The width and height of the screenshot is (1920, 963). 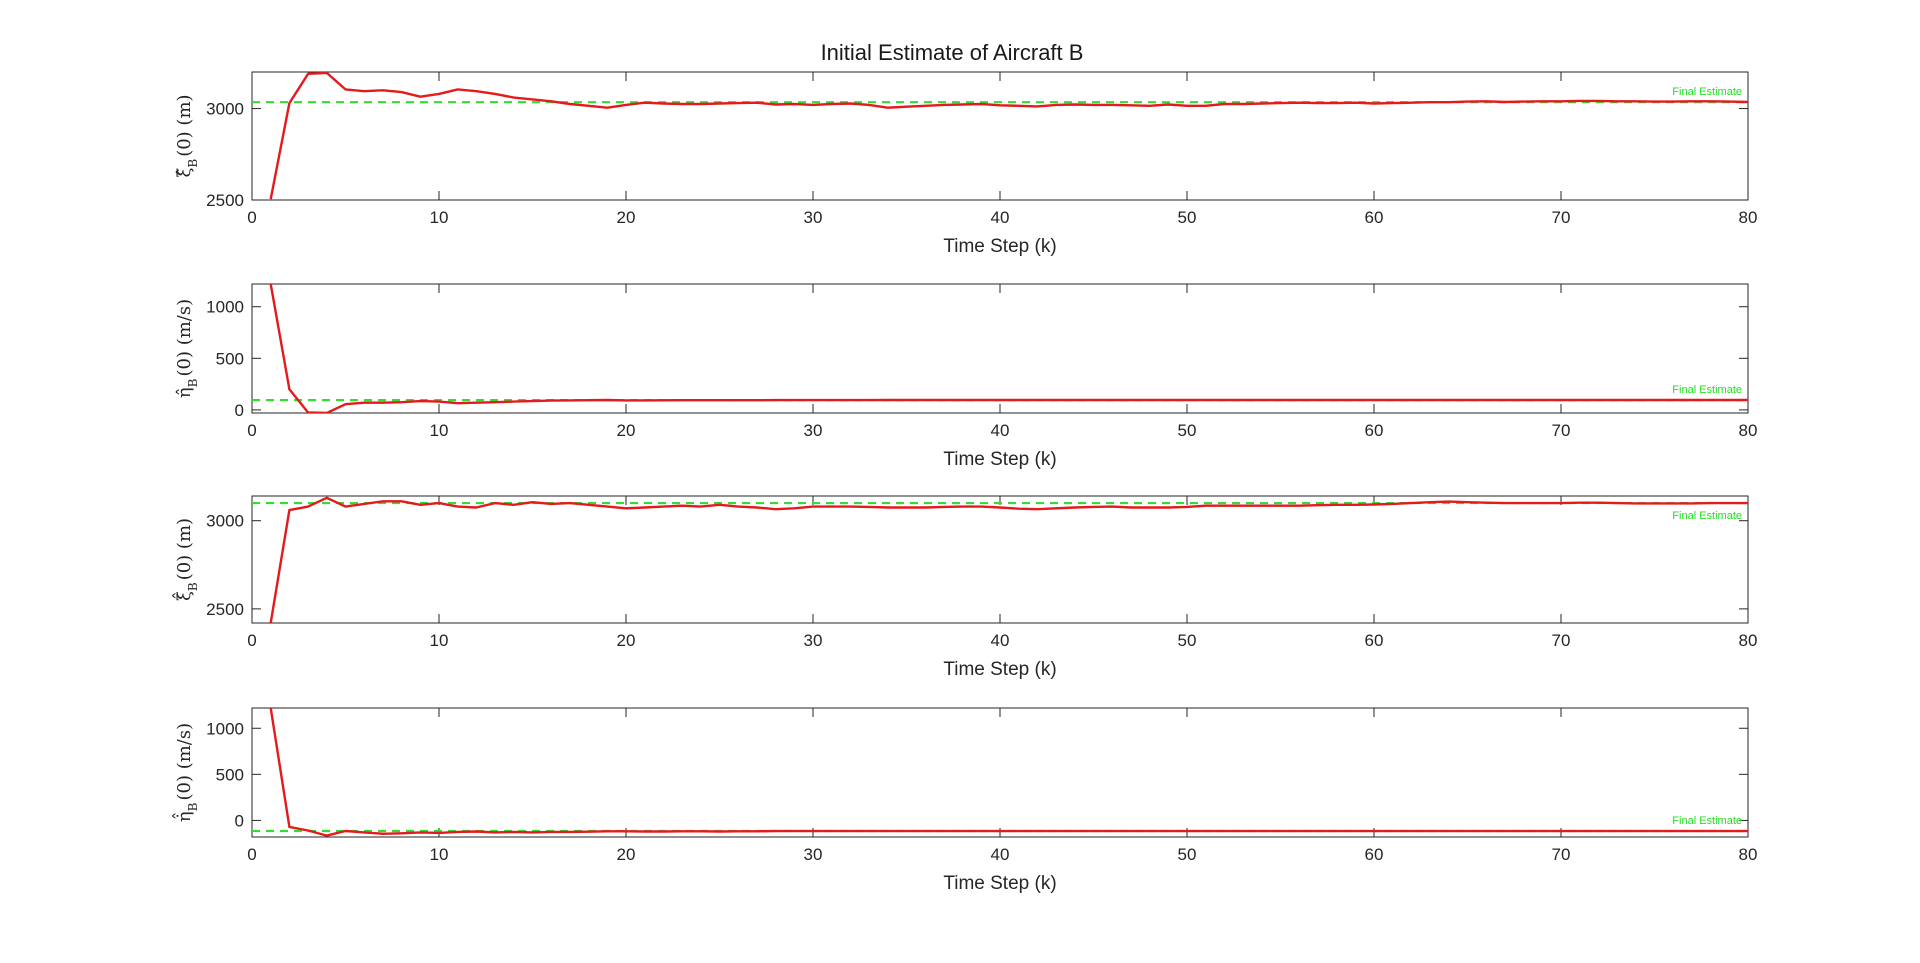 What do you see at coordinates (185, 559) in the screenshot?
I see `y-axis-label: ξ̇̂B(0) (m)` at bounding box center [185, 559].